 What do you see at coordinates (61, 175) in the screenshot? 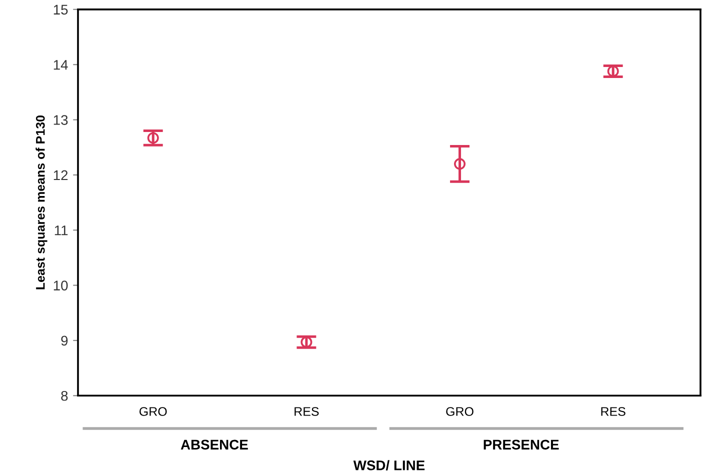
I see `y-tick-label: 12` at bounding box center [61, 175].